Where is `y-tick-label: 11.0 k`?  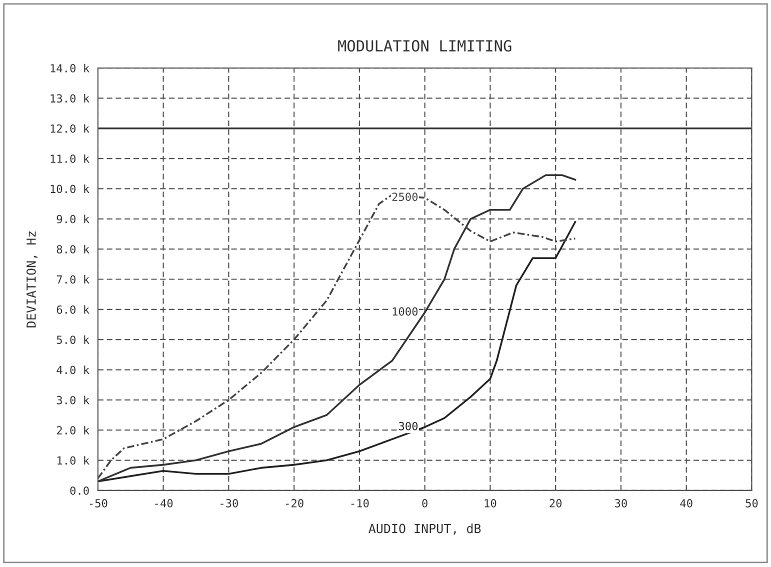
y-tick-label: 11.0 k is located at coordinates (70, 158).